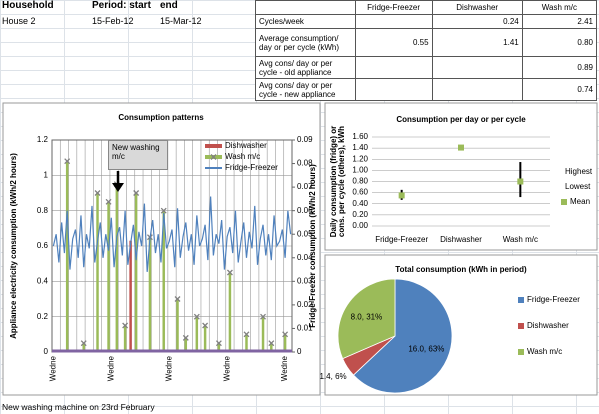 The image size is (599, 414). What do you see at coordinates (426, 7) in the screenshot?
I see `table-row: Fridge-Freezer Dishwasher Wash m/c` at bounding box center [426, 7].